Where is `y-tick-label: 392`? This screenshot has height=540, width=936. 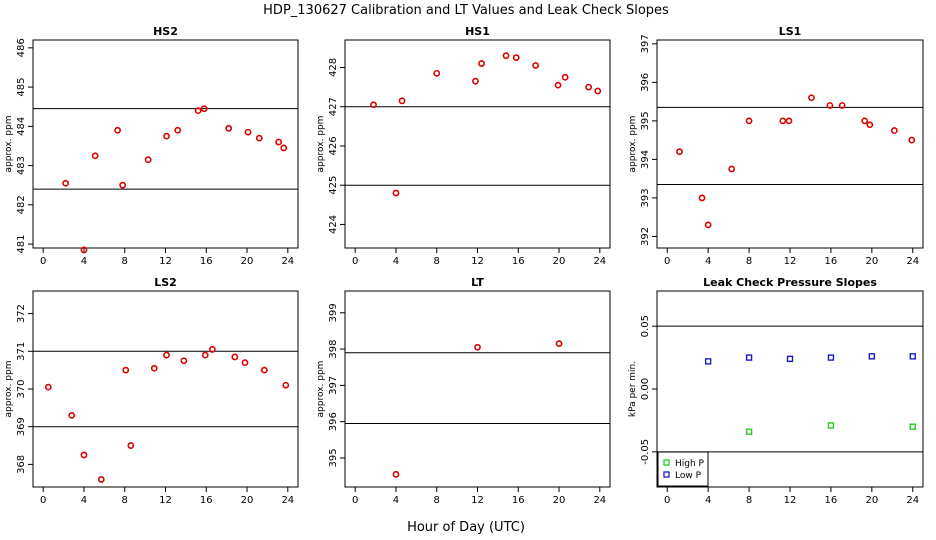 y-tick-label: 392 is located at coordinates (645, 236).